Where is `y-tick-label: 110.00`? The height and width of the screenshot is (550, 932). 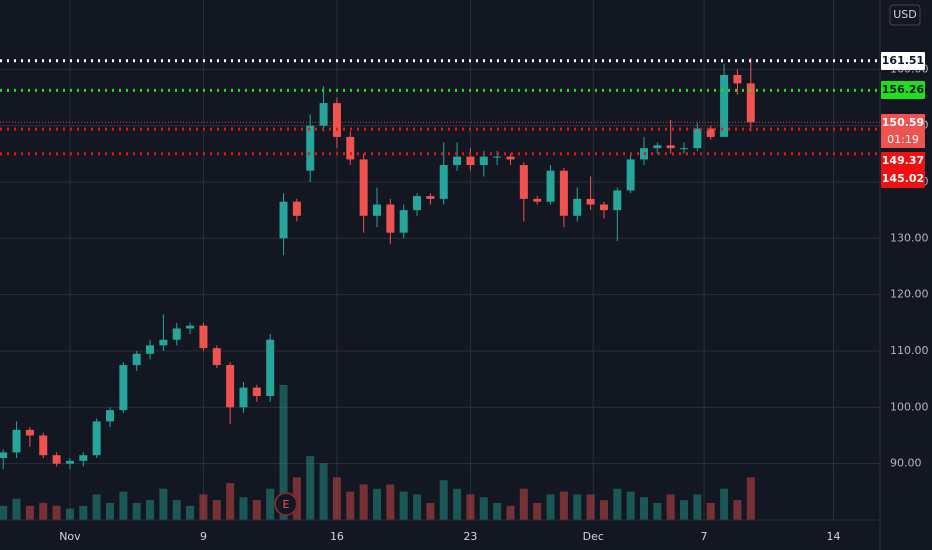 y-tick-label: 110.00 is located at coordinates (909, 350).